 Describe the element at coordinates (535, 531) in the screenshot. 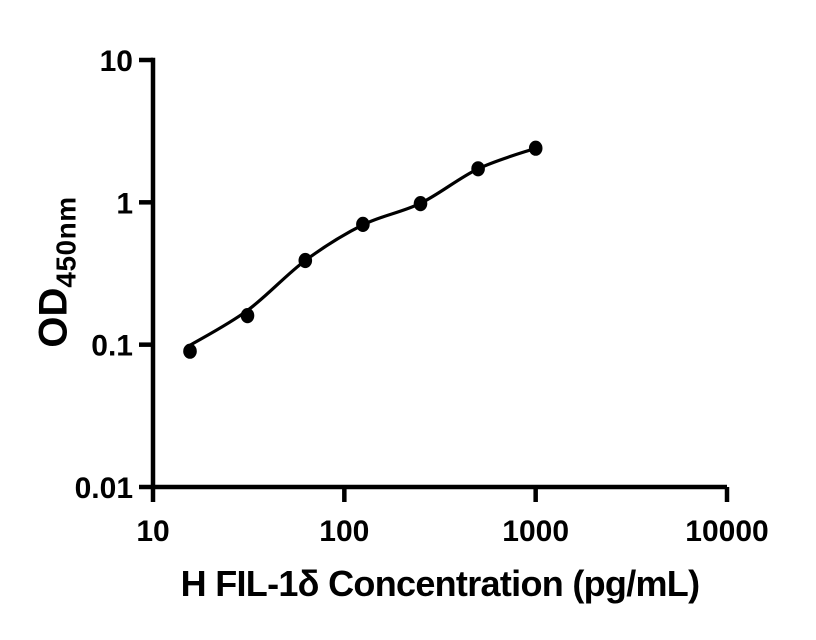

I see `x-tick-label: 1000` at that location.